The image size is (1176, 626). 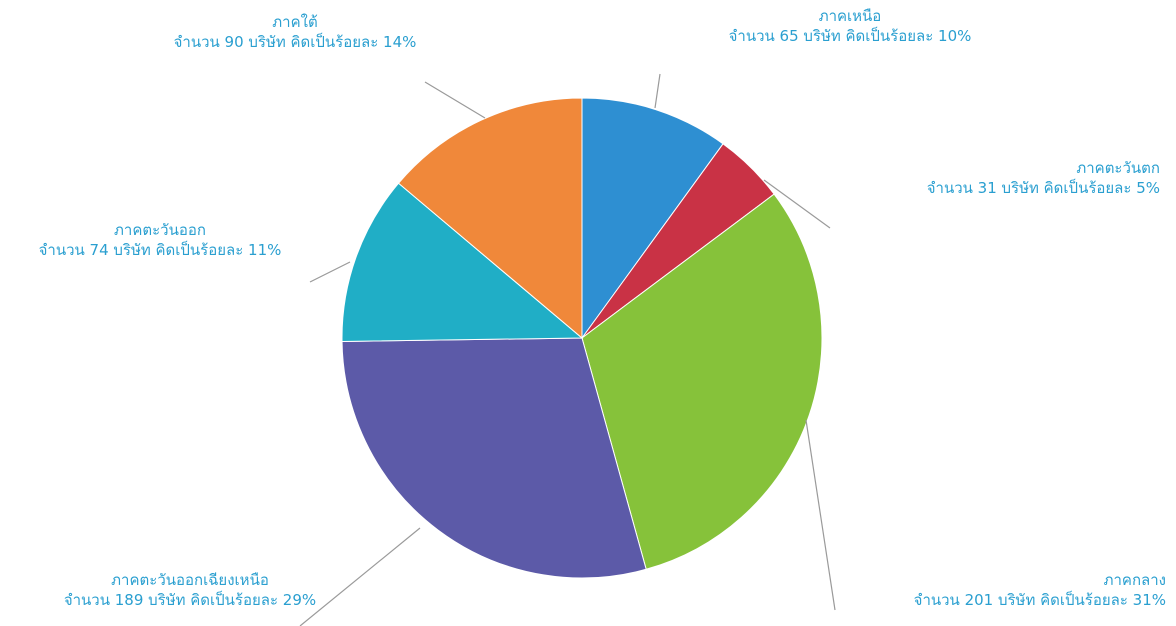 I want to click on slice-central, so click(x=702, y=381).